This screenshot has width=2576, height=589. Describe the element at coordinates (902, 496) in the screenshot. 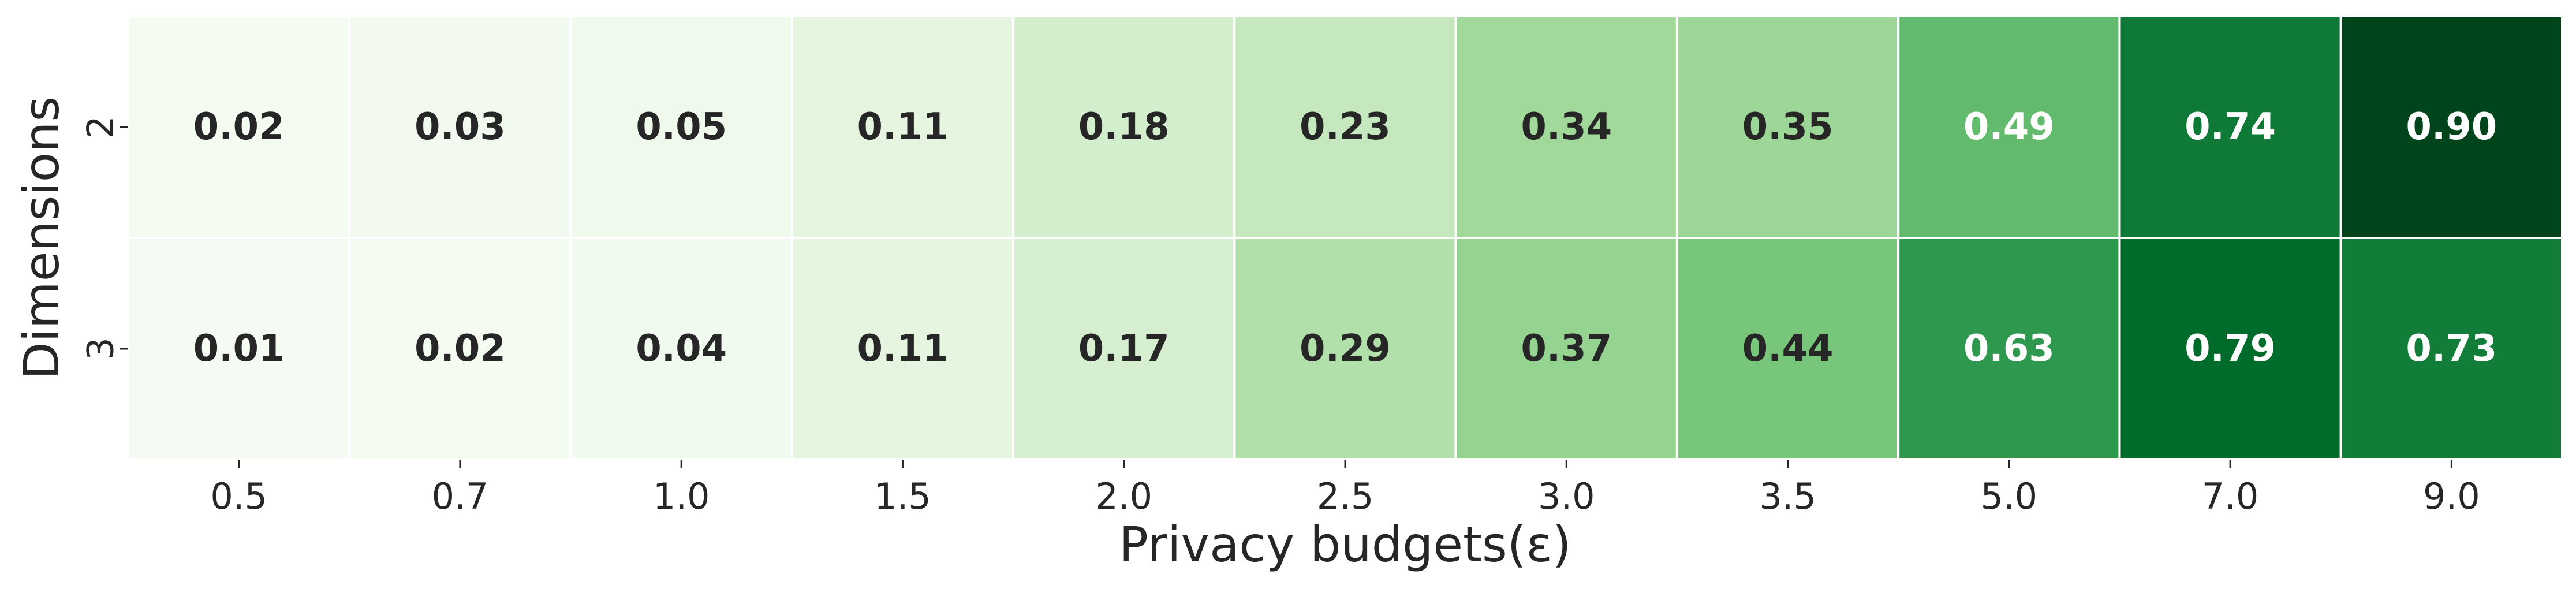

I see `x-tick-label: 1.5` at that location.